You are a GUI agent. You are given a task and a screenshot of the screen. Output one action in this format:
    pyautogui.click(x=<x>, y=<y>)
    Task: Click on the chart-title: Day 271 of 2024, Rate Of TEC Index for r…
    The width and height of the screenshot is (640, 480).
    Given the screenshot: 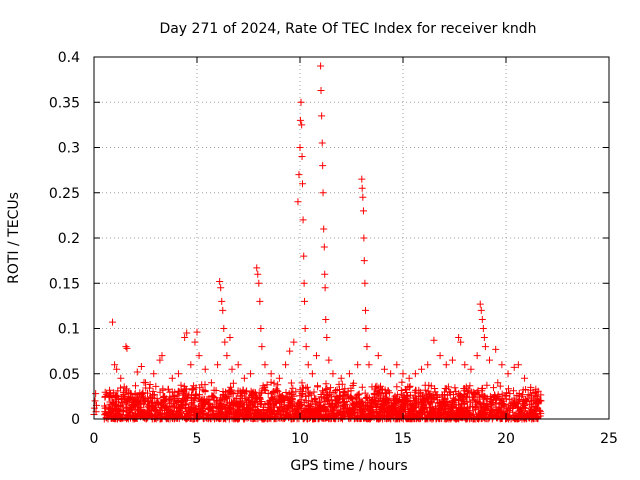 What is the action you would take?
    pyautogui.click(x=347, y=29)
    